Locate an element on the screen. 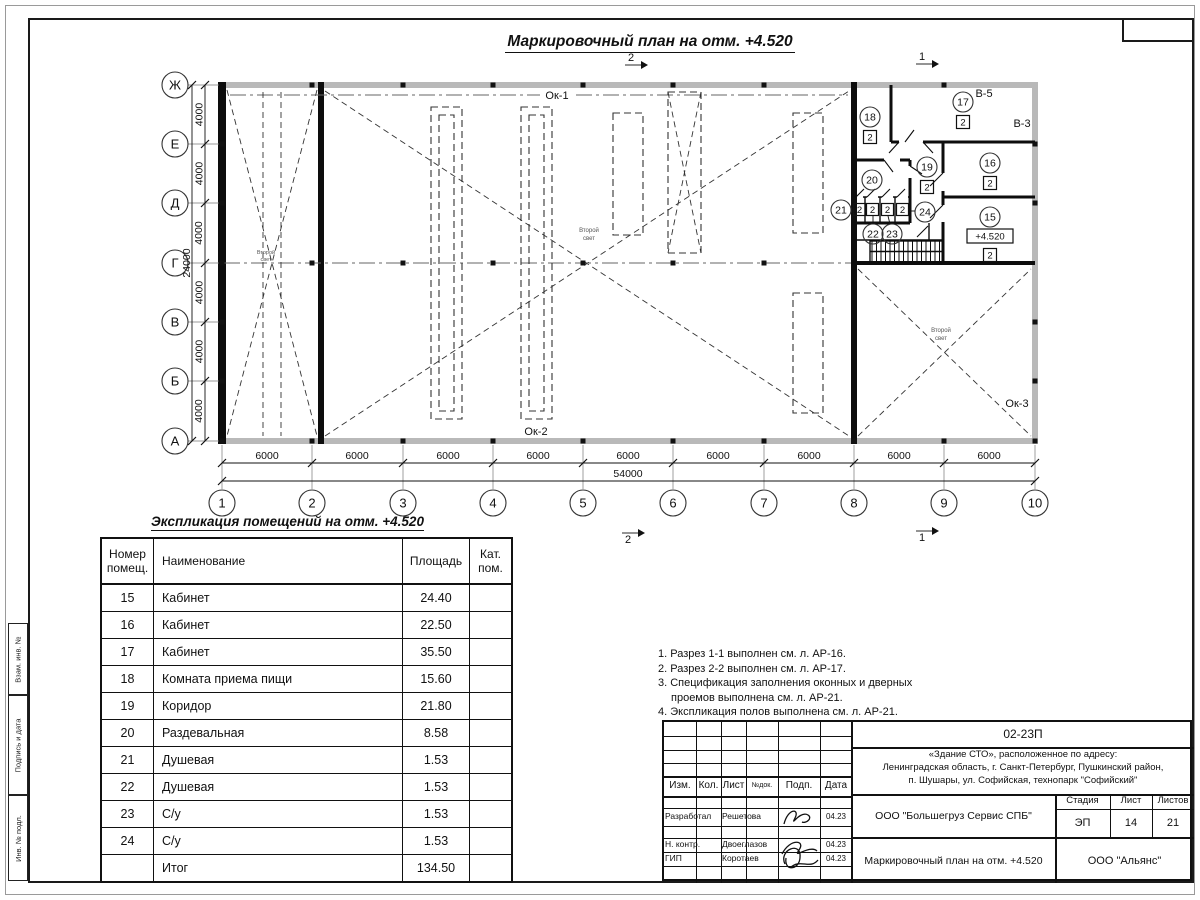 The height and width of the screenshot is (900, 1200). axis-lines is located at coordinates (537, 179).